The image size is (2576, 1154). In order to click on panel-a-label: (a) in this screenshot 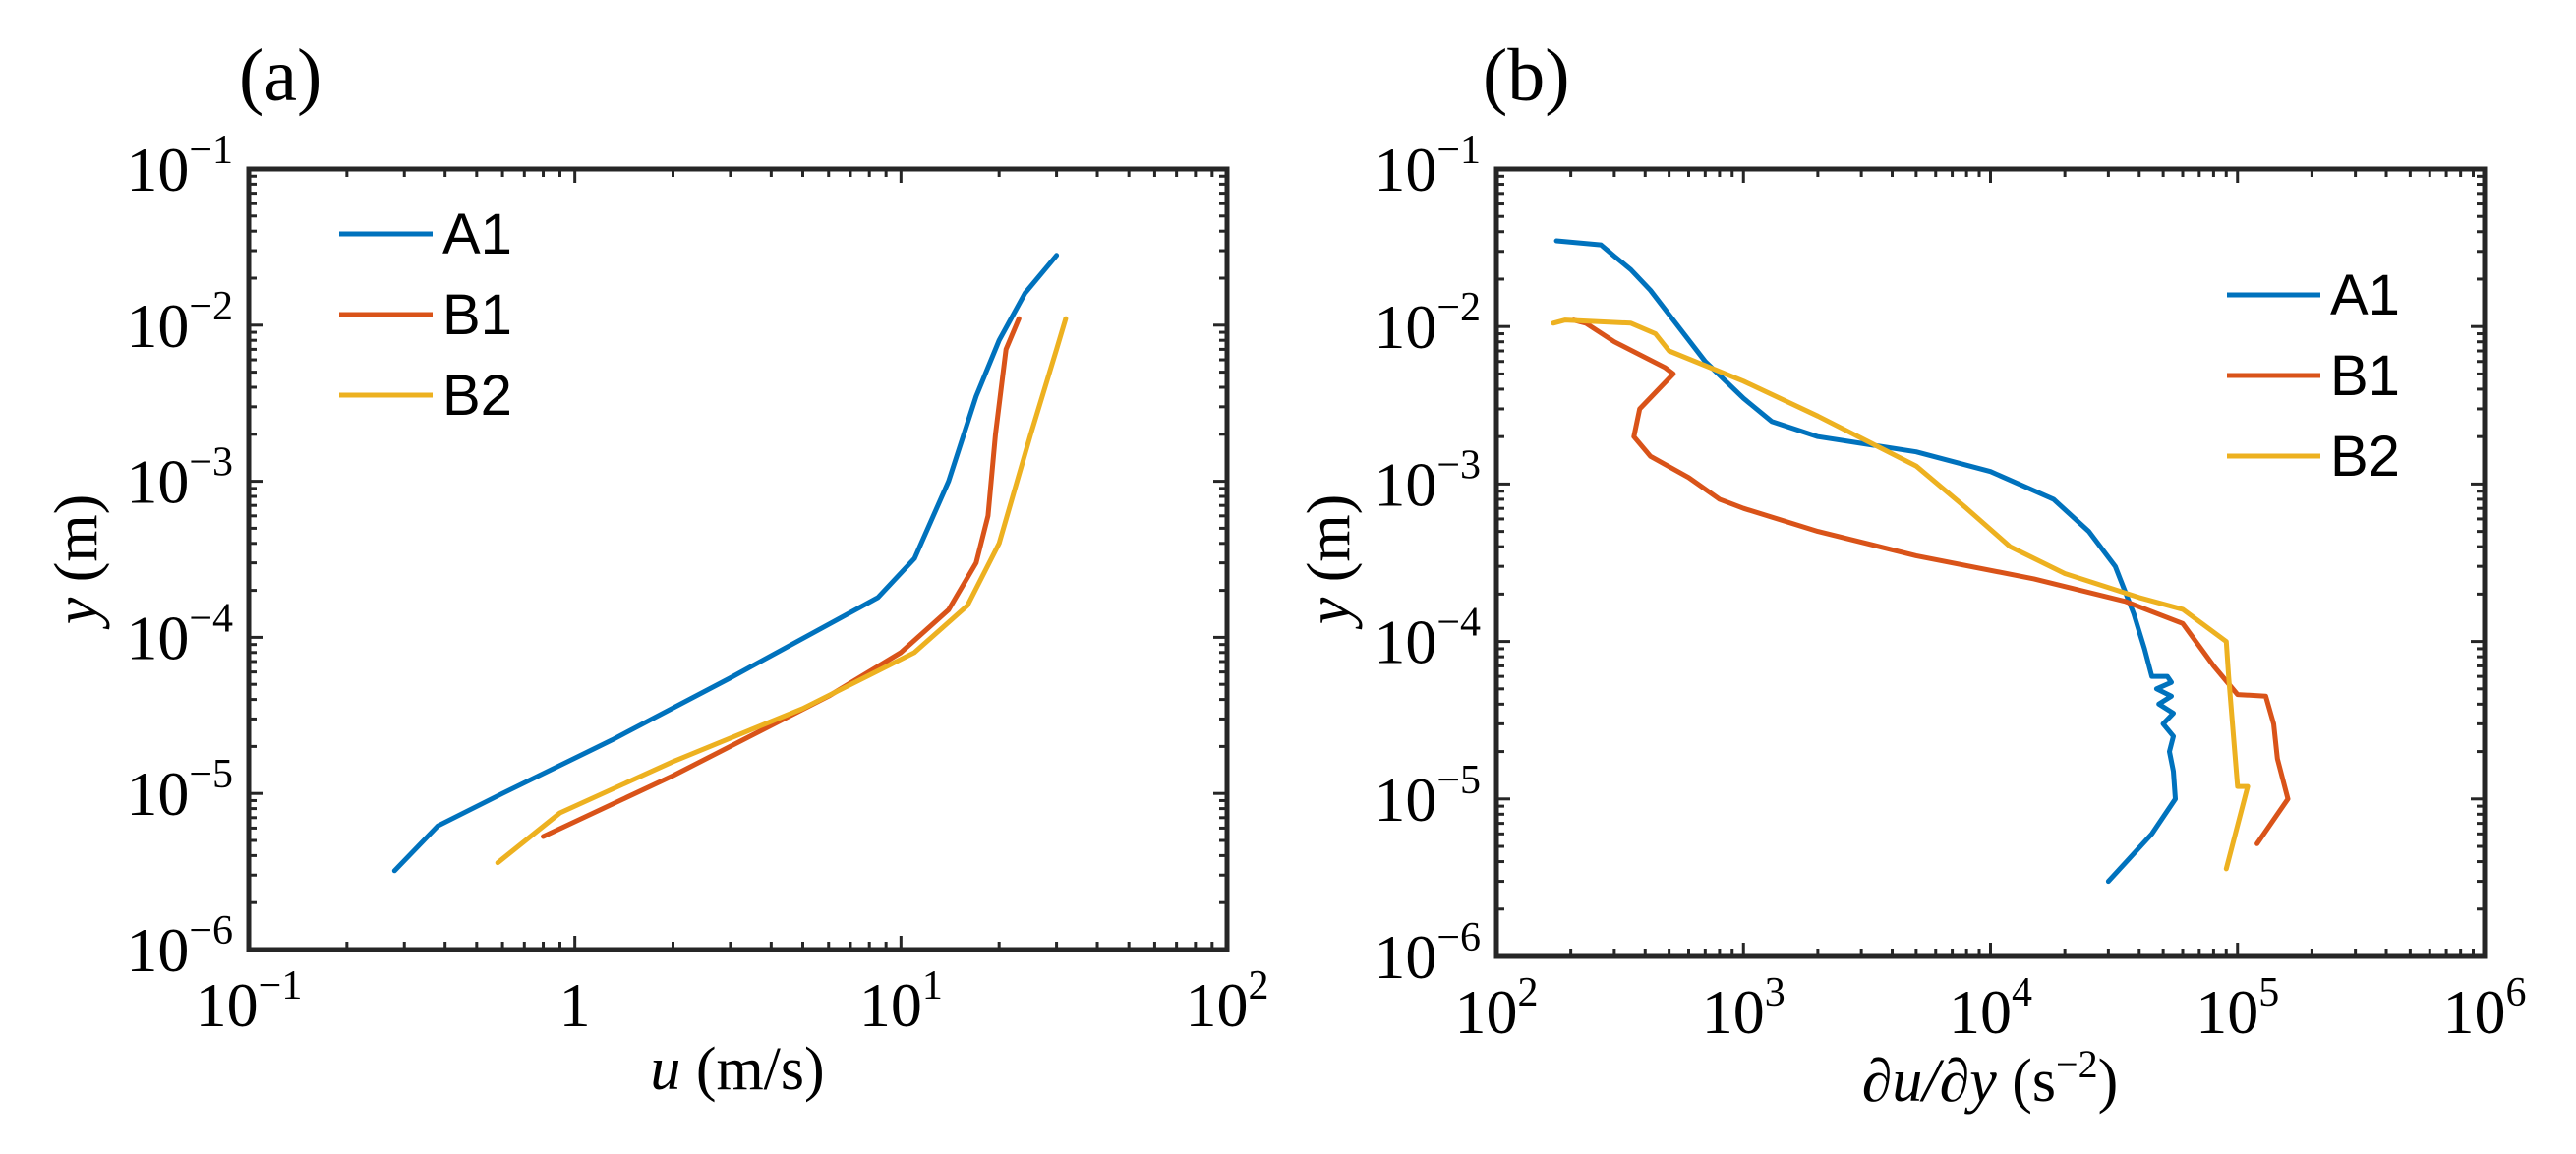, I will do `click(280, 75)`.